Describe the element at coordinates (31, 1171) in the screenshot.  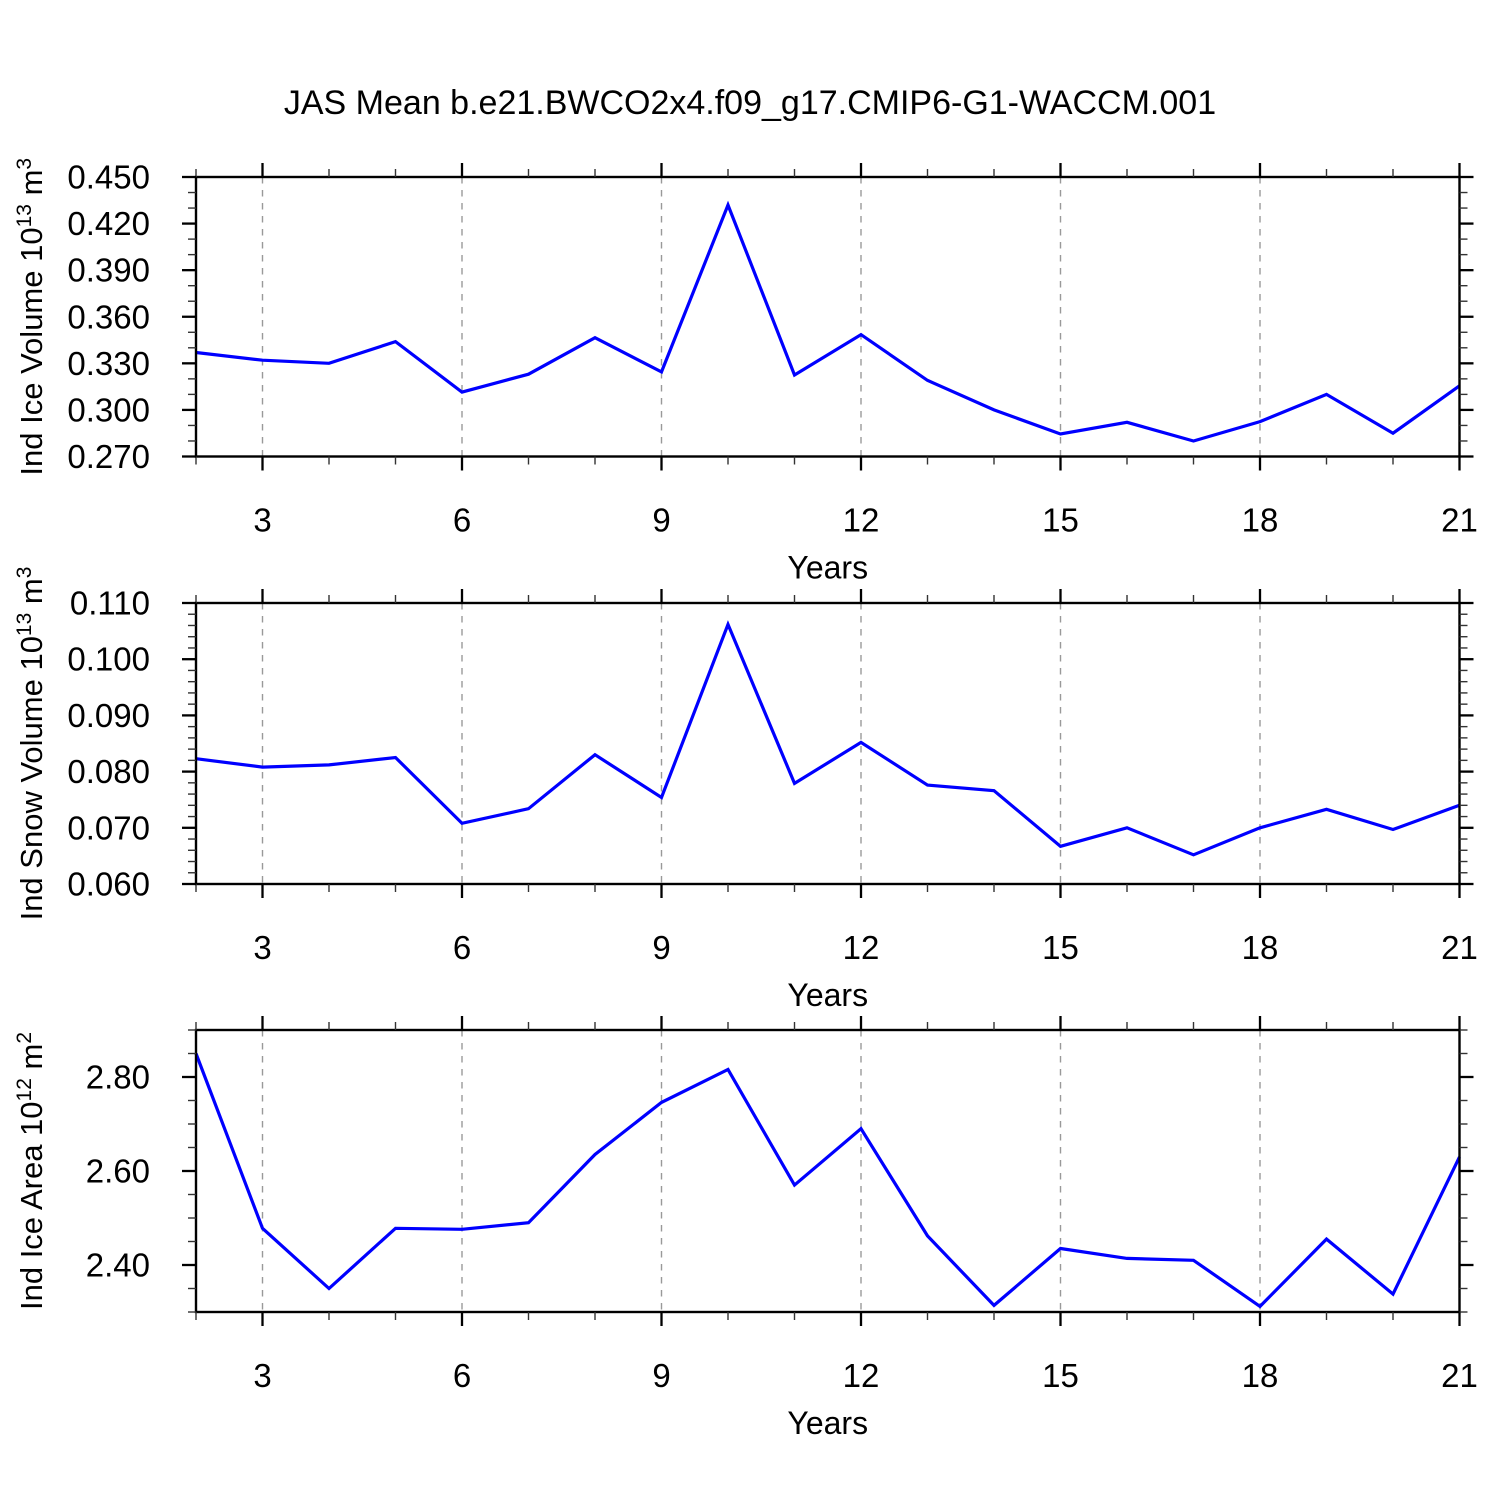
I see `y-axis-title-ice-area: Ind Ice Area 1012 m2` at that location.